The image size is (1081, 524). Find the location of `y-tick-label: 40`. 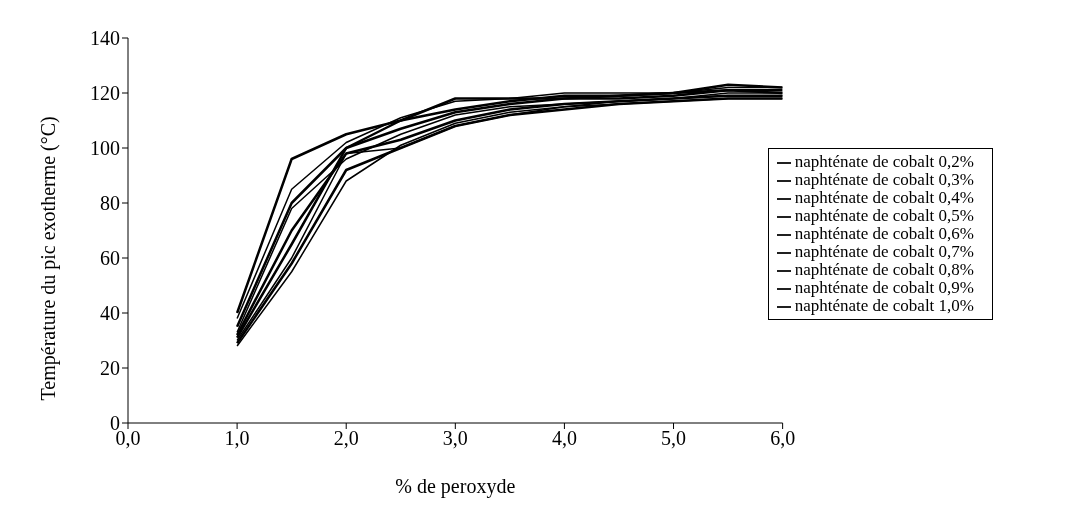

y-tick-label: 40 is located at coordinates (110, 313).